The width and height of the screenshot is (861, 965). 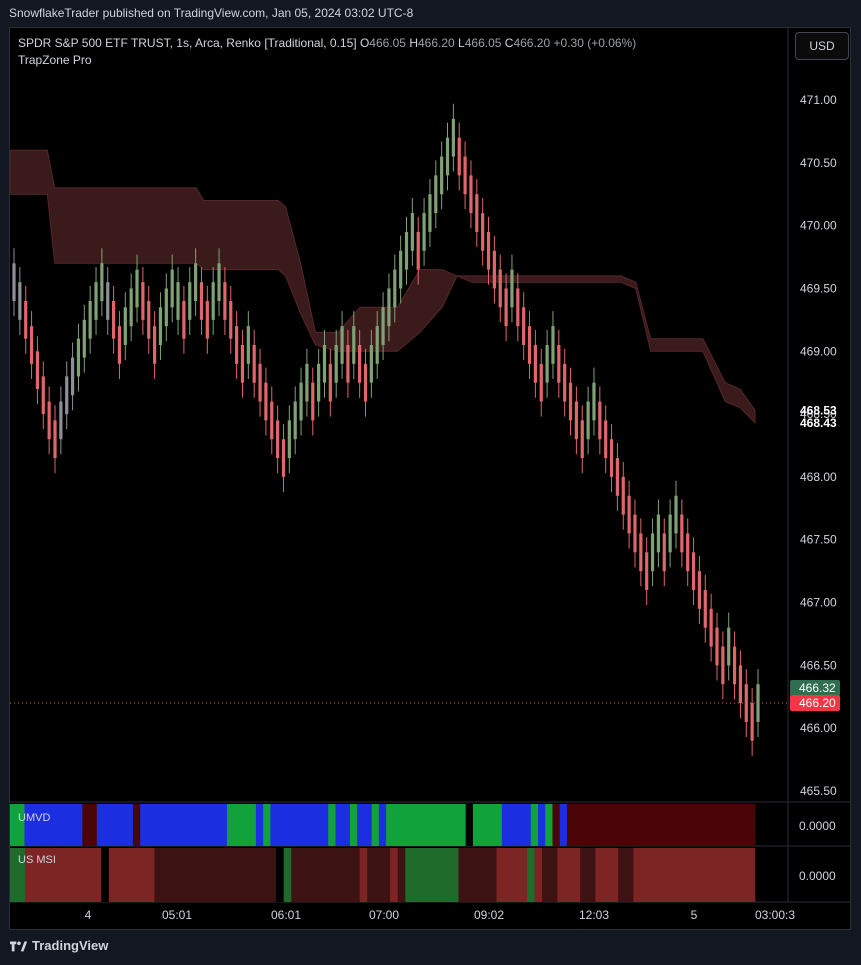 I want to click on price-marker-label: 468.43, so click(x=818, y=423).